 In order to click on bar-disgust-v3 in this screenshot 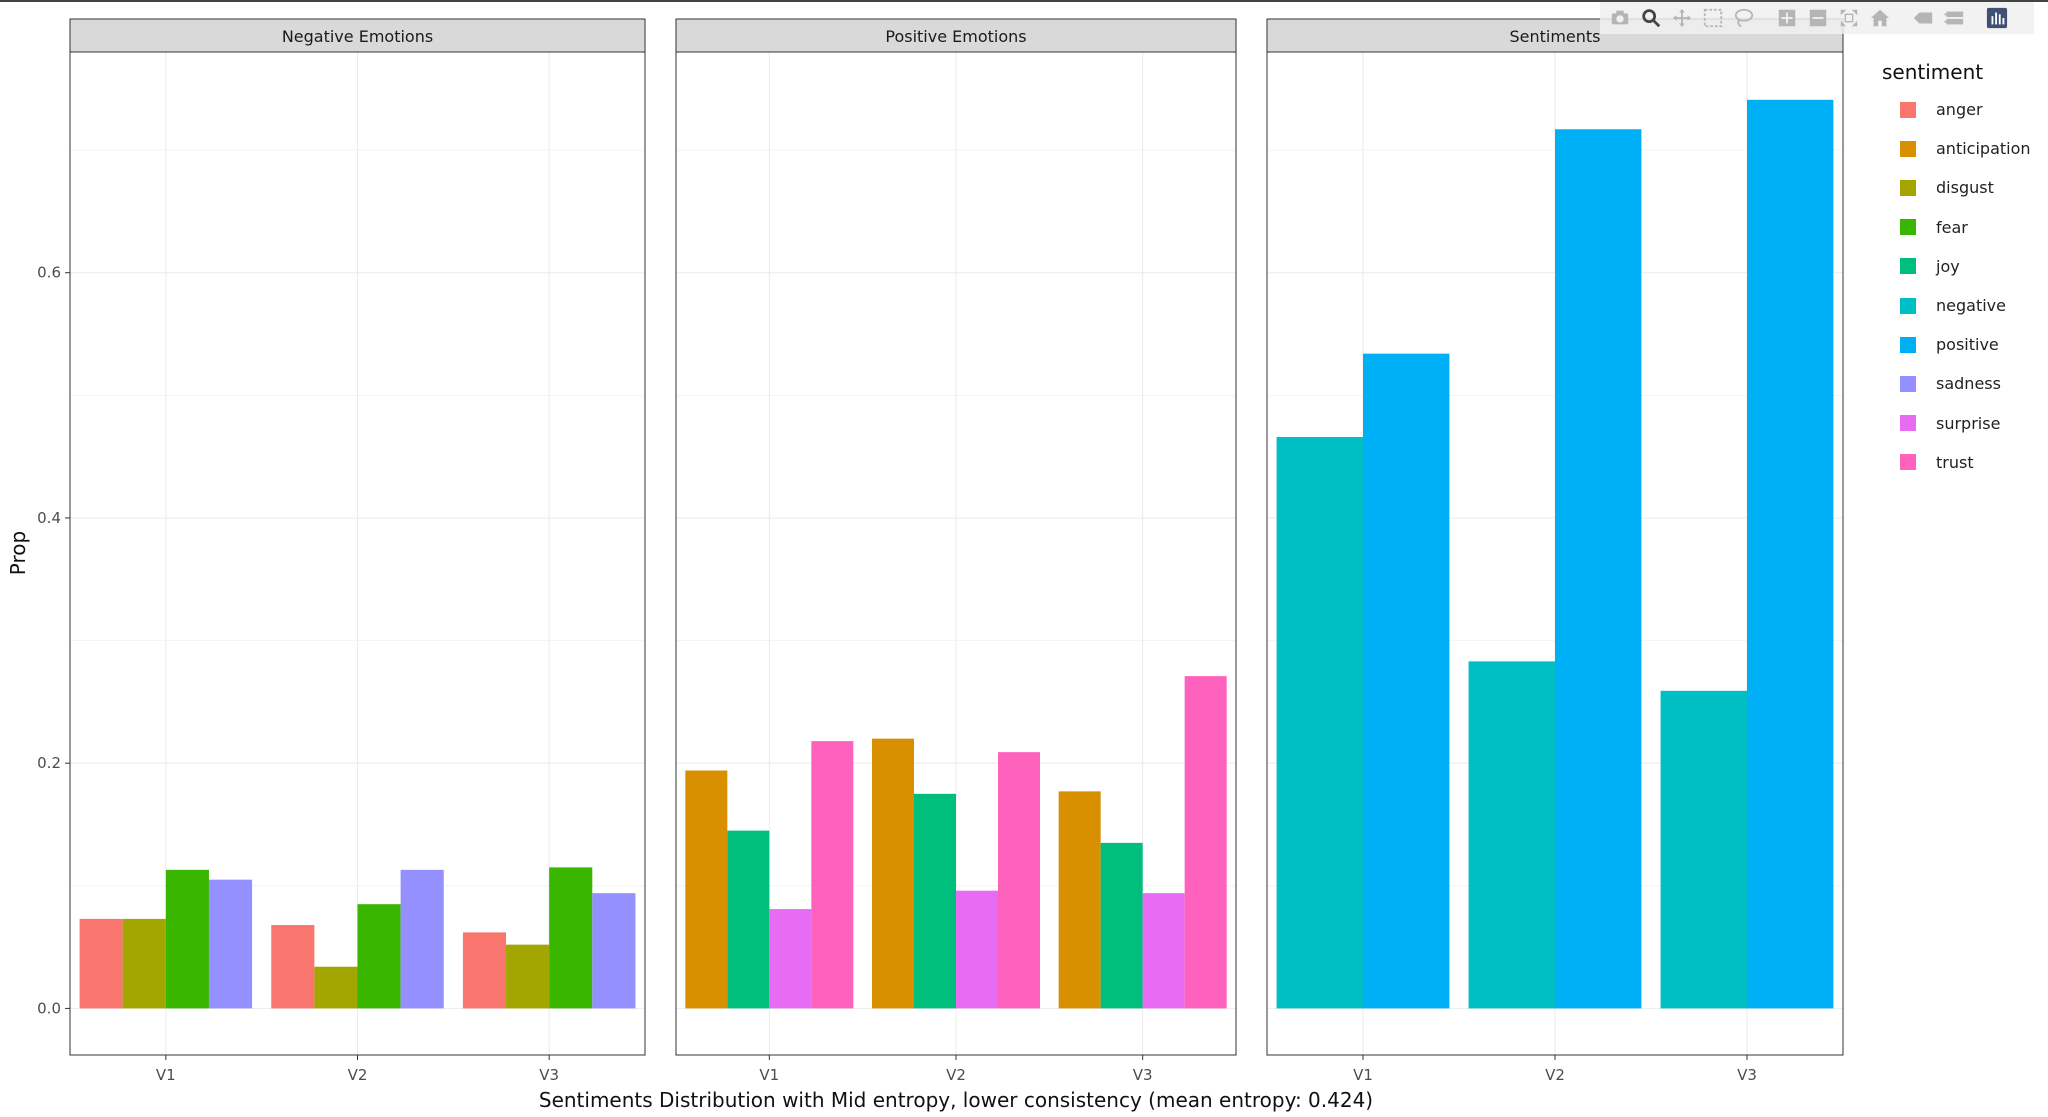, I will do `click(528, 976)`.